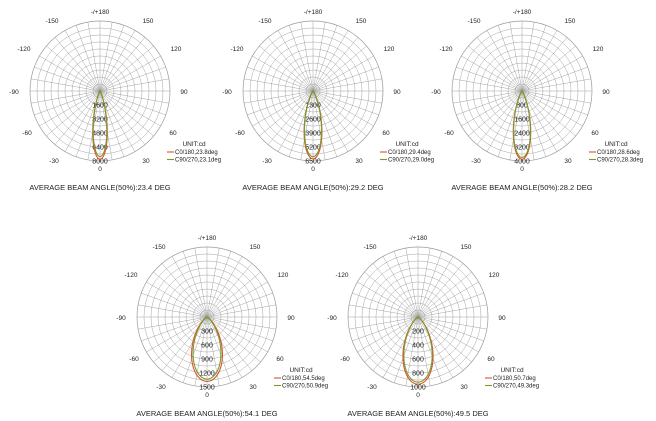  Describe the element at coordinates (206, 413) in the screenshot. I see `beam-angle-caption: AVERAGE BEAM ANGLE(50%):54.1 DEG` at that location.